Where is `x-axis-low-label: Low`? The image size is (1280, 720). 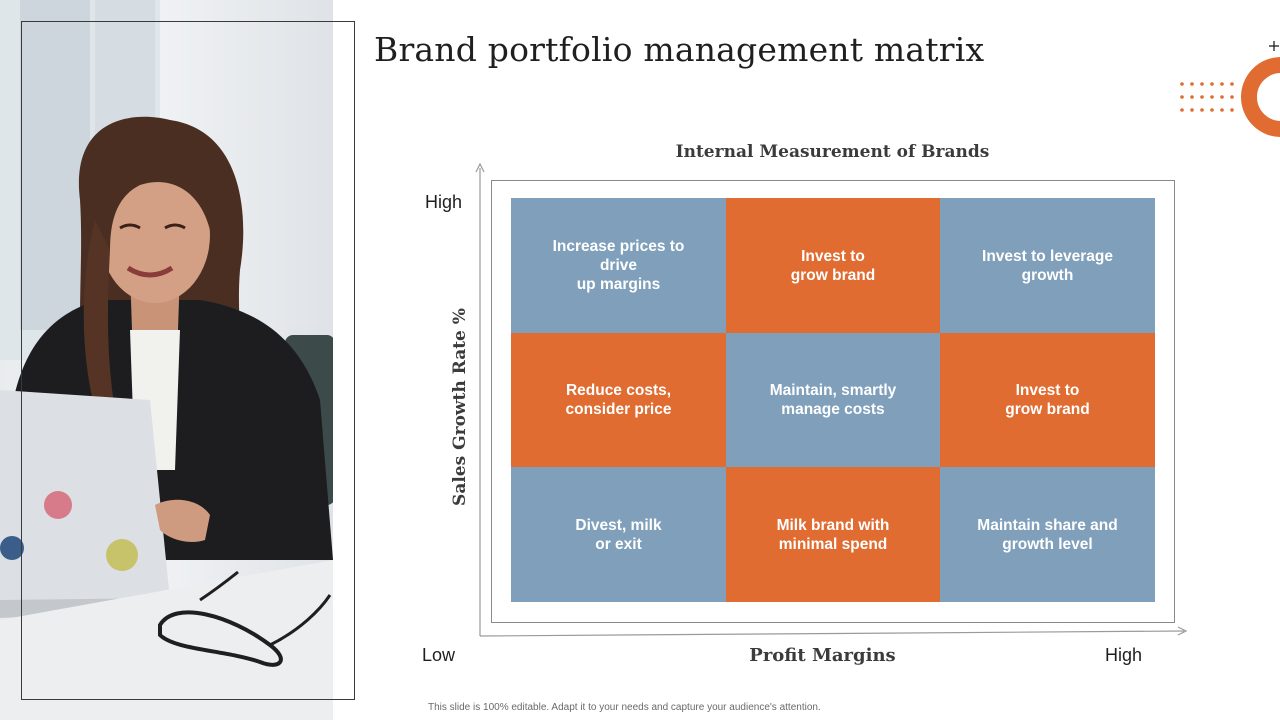
x-axis-low-label: Low is located at coordinates (439, 655).